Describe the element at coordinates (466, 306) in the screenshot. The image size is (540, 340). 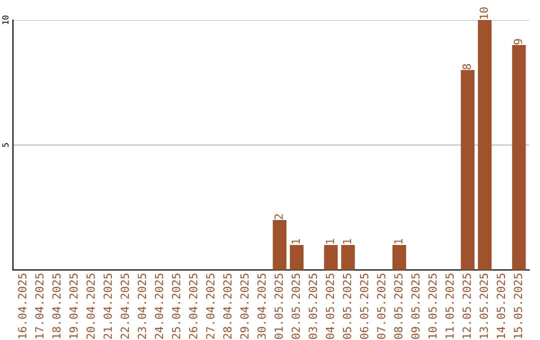
I see `x-tick-label: 12.05.2025` at that location.